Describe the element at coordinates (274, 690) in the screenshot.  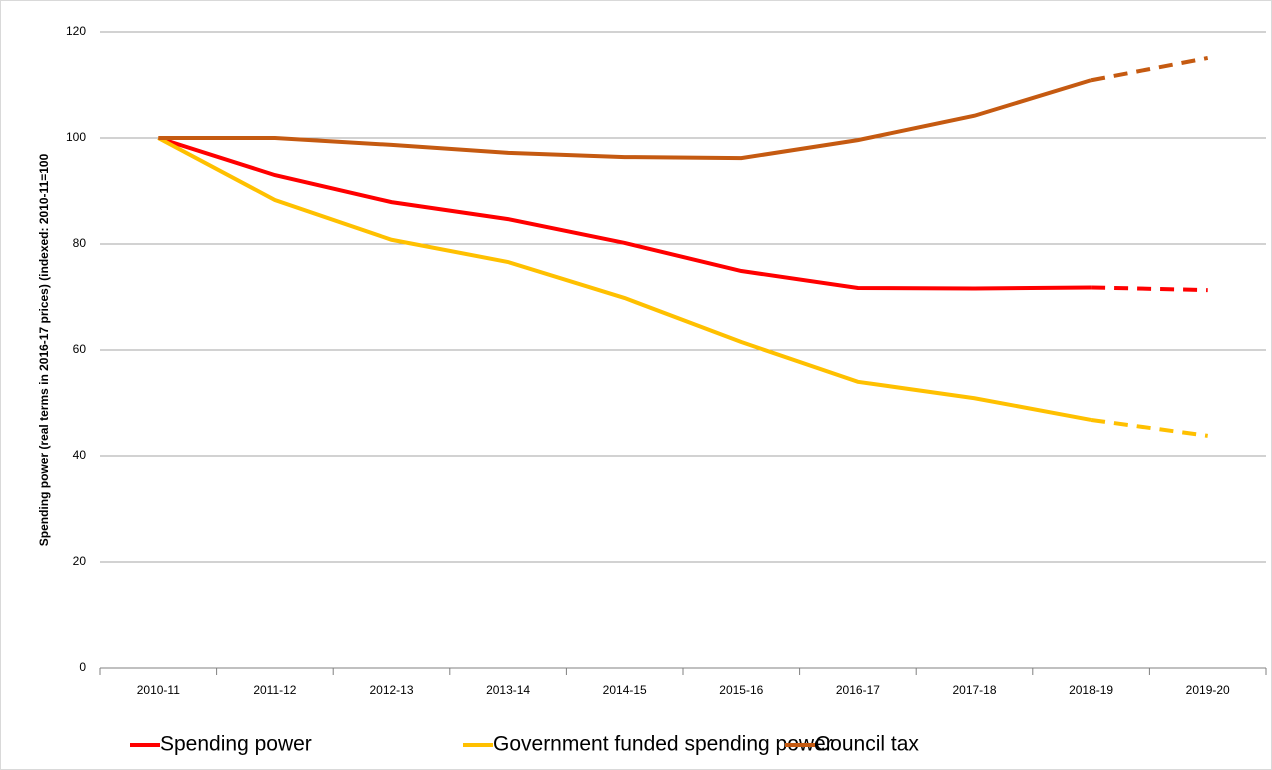
I see `x-tick-label: 2011-12` at that location.